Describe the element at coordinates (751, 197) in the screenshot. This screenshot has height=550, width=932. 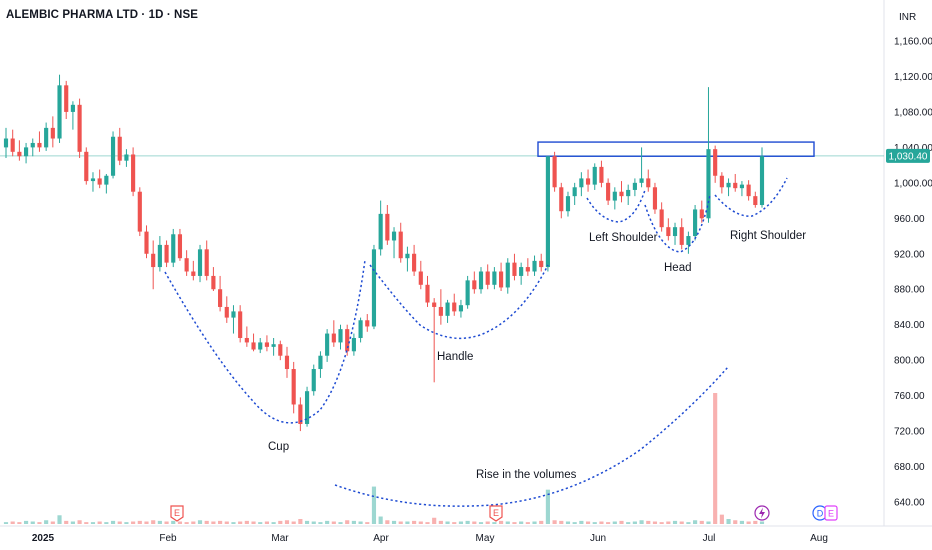
I see `right-shoulder-curve` at that location.